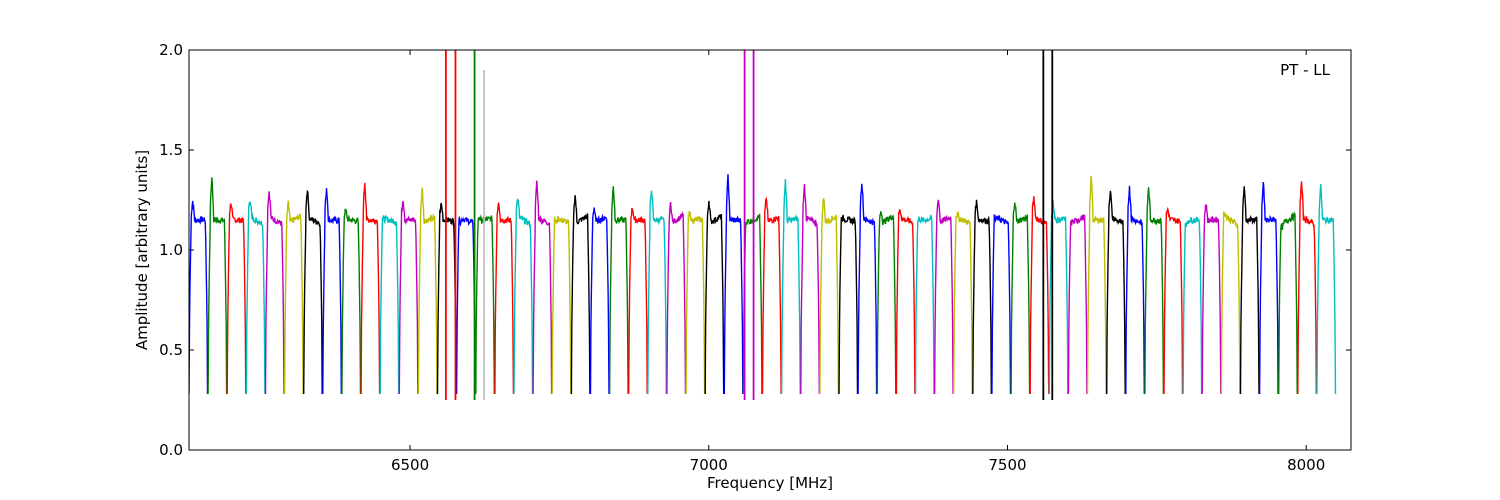 This screenshot has width=1500, height=500. Describe the element at coordinates (171, 150) in the screenshot. I see `y-tick-label: 1.5` at that location.